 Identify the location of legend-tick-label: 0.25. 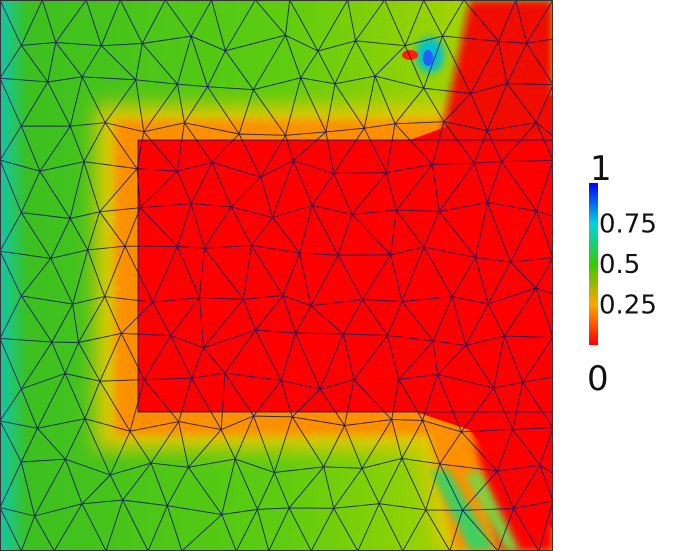
(628, 306).